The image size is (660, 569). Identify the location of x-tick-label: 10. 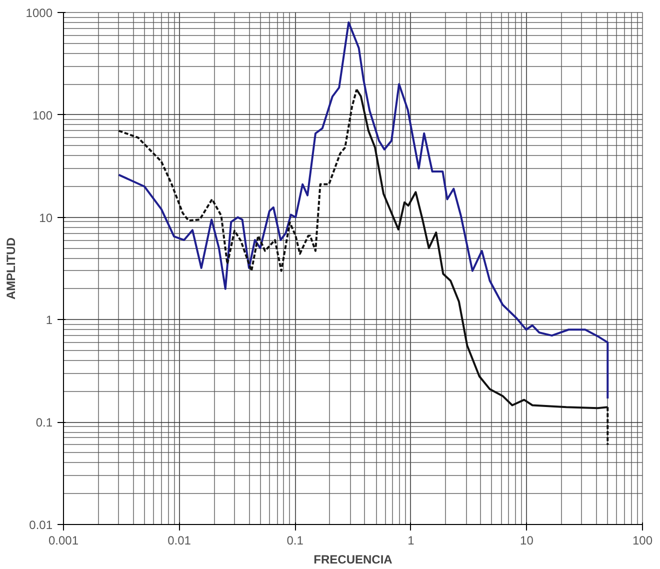
(527, 541).